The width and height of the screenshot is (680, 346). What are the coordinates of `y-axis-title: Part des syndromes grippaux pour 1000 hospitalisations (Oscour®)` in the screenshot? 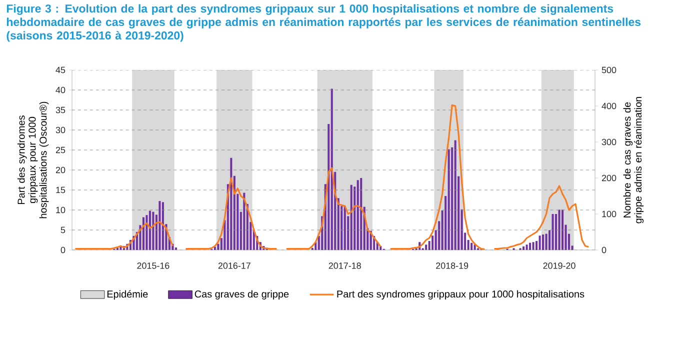 It's located at (33, 160).